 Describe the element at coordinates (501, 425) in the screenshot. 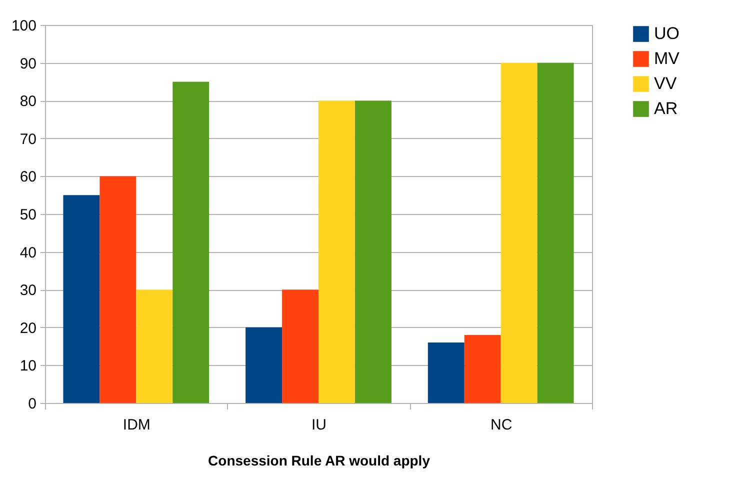

I see `x-tick-label: NC` at that location.